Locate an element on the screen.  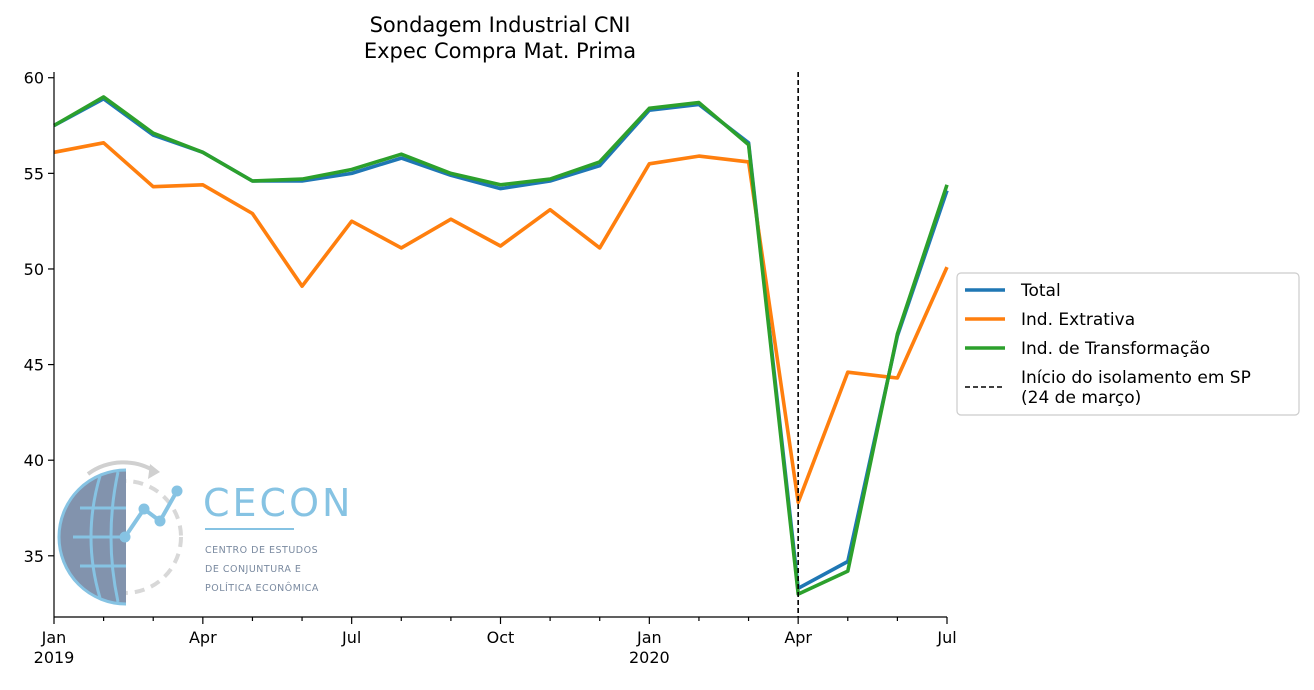
y-tick-label-55: 55 is located at coordinates (34, 173).